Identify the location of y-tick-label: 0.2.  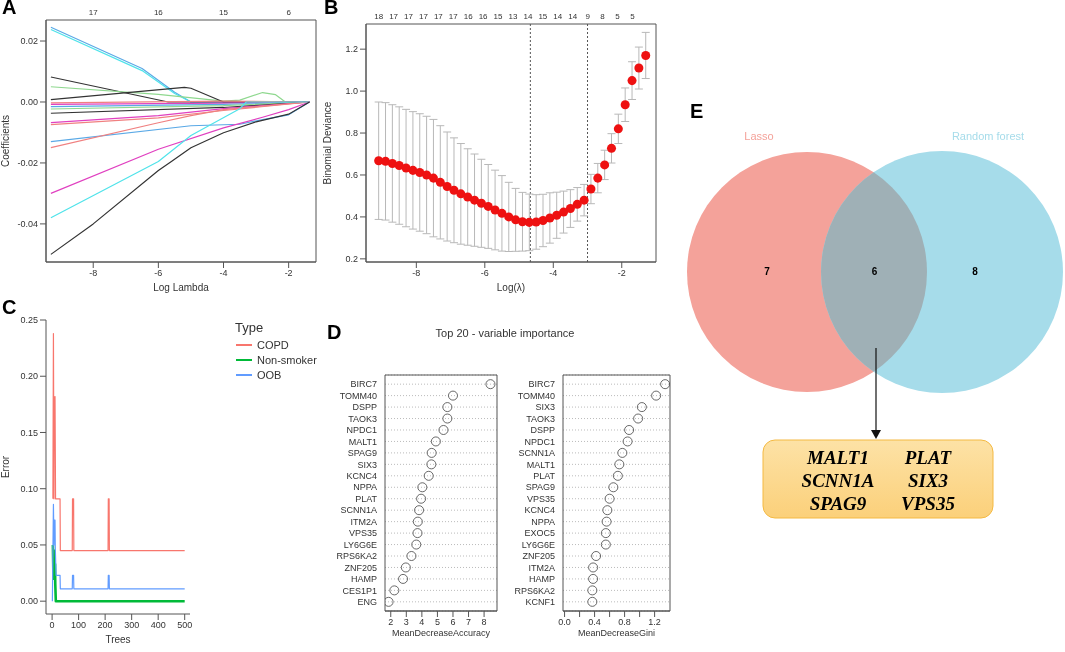
(351, 259).